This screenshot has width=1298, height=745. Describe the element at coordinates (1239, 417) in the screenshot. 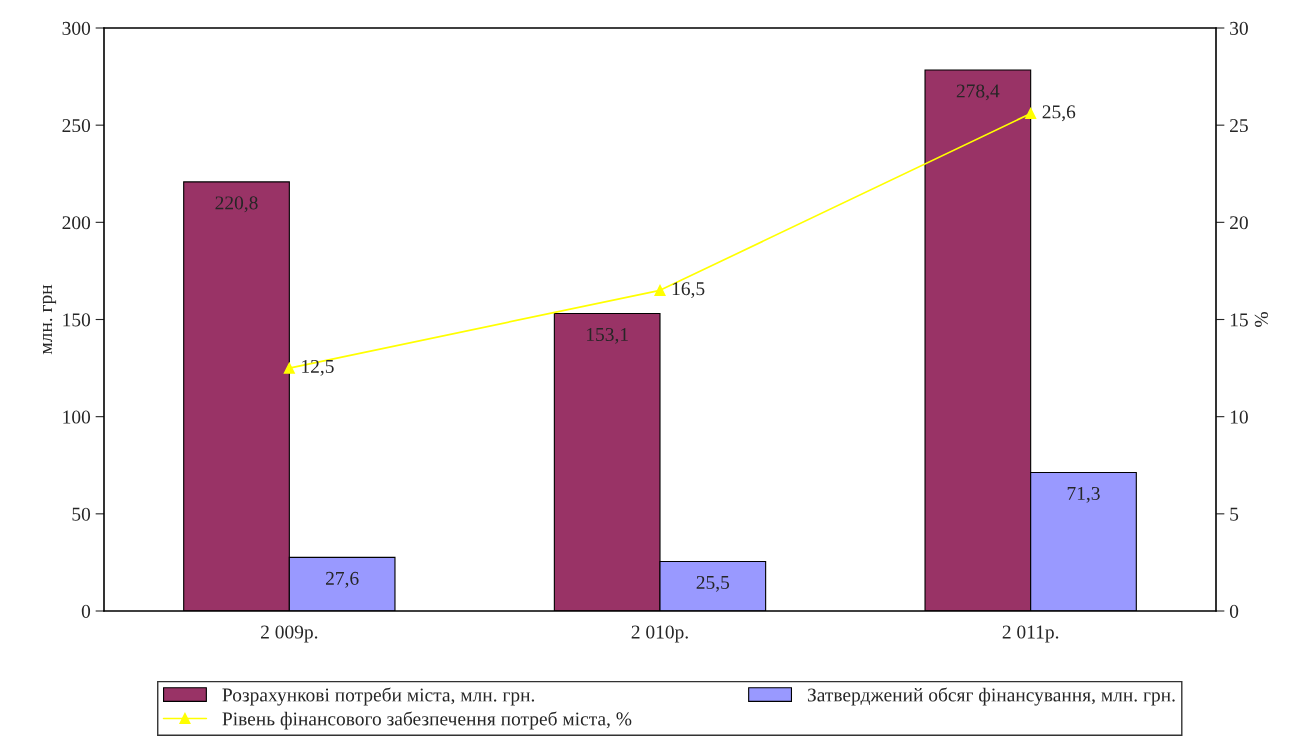

I see `y2-tick-label: 10` at that location.